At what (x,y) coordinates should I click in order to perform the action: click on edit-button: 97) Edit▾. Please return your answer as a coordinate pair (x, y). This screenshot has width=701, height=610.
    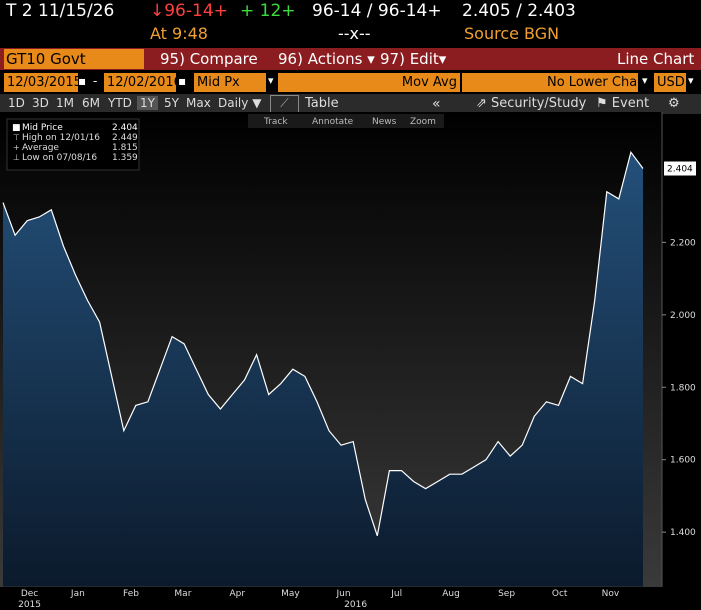
    Looking at the image, I should click on (413, 59).